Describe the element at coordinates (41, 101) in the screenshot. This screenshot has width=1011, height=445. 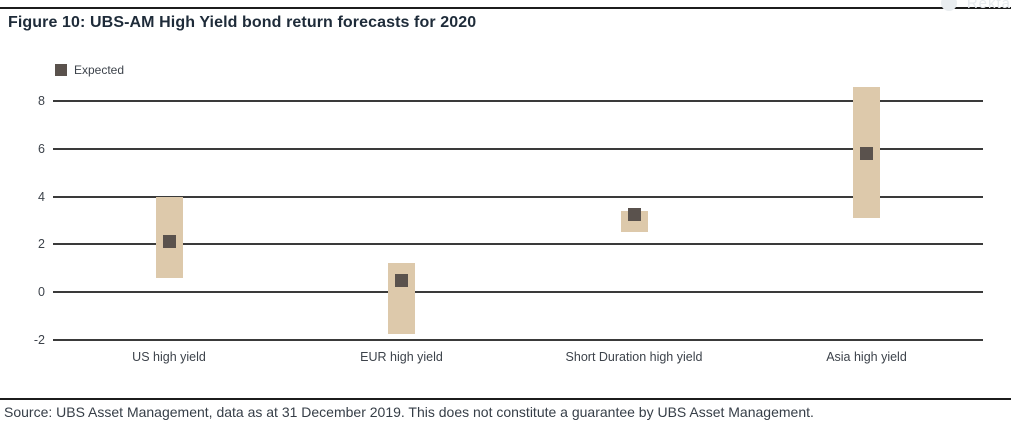
I see `y-axis-tick-label: 8` at that location.